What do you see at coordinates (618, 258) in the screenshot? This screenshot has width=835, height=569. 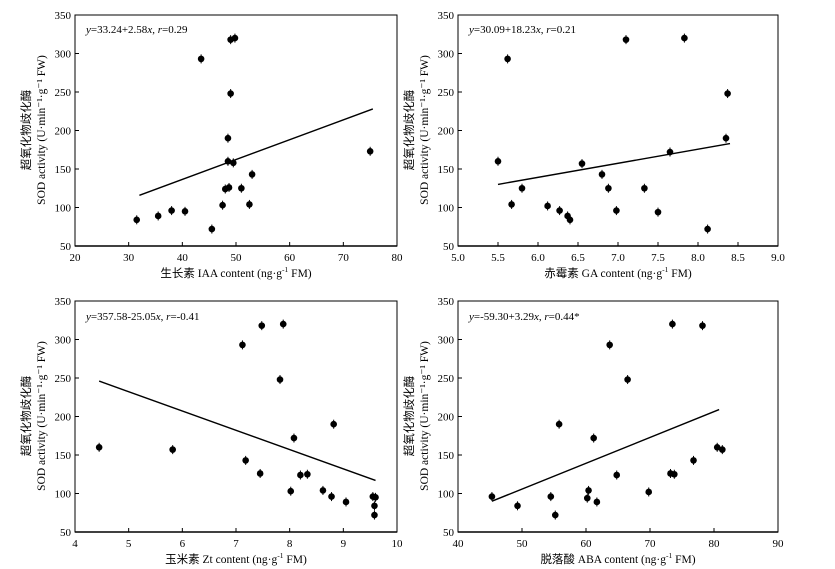 I see `x-tick-label: 7.0` at bounding box center [618, 258].